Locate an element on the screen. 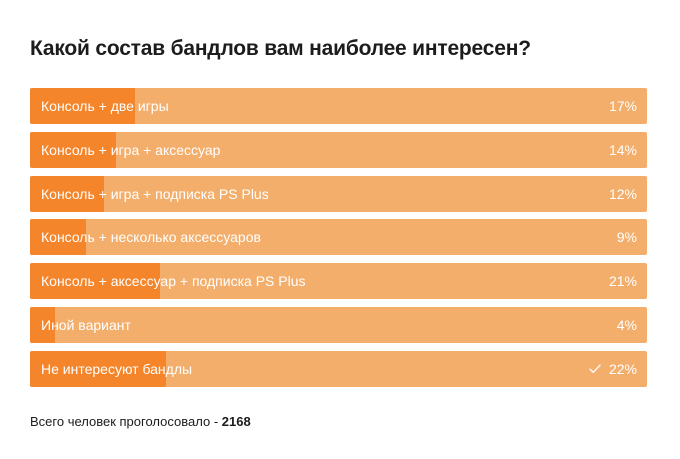 The height and width of the screenshot is (459, 680). poll-option-label: Консоль + игра + подписка PS Plus is located at coordinates (155, 193).